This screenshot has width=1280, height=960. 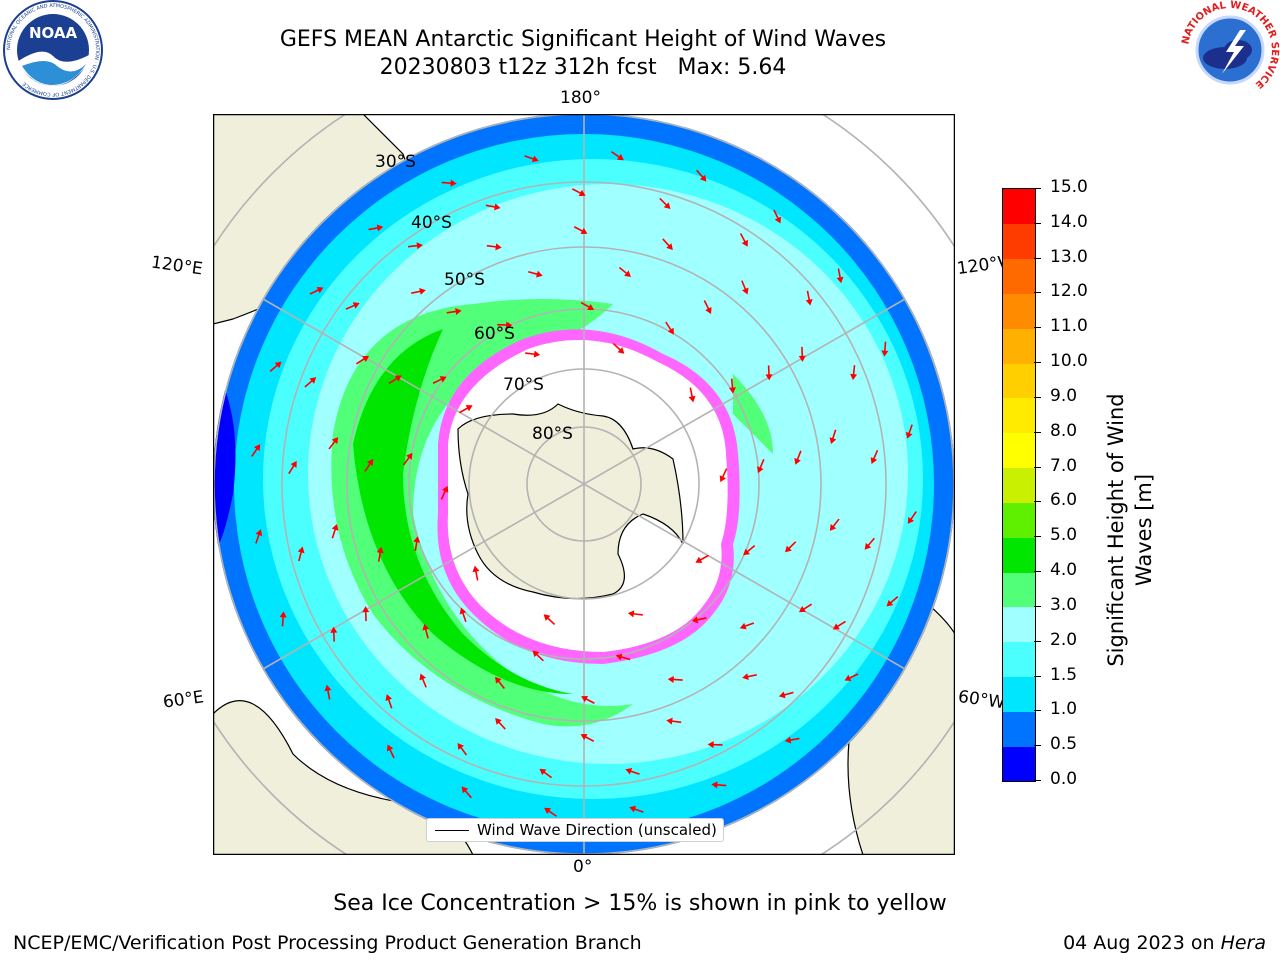 I want to click on lon-label-120e: 120°E, so click(x=176, y=266).